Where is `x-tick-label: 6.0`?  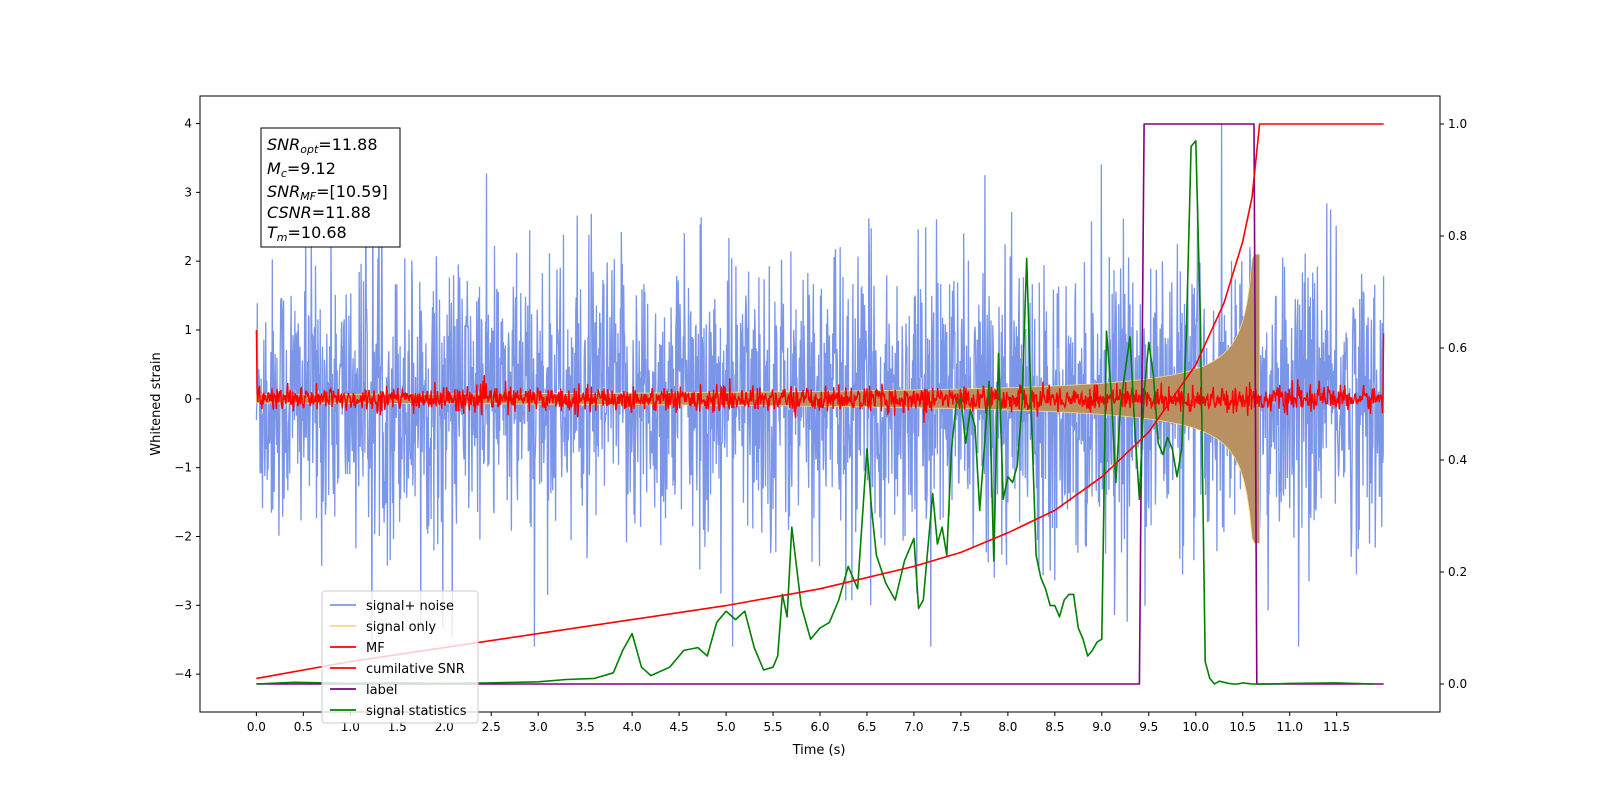
x-tick-label: 6.0 is located at coordinates (819, 727).